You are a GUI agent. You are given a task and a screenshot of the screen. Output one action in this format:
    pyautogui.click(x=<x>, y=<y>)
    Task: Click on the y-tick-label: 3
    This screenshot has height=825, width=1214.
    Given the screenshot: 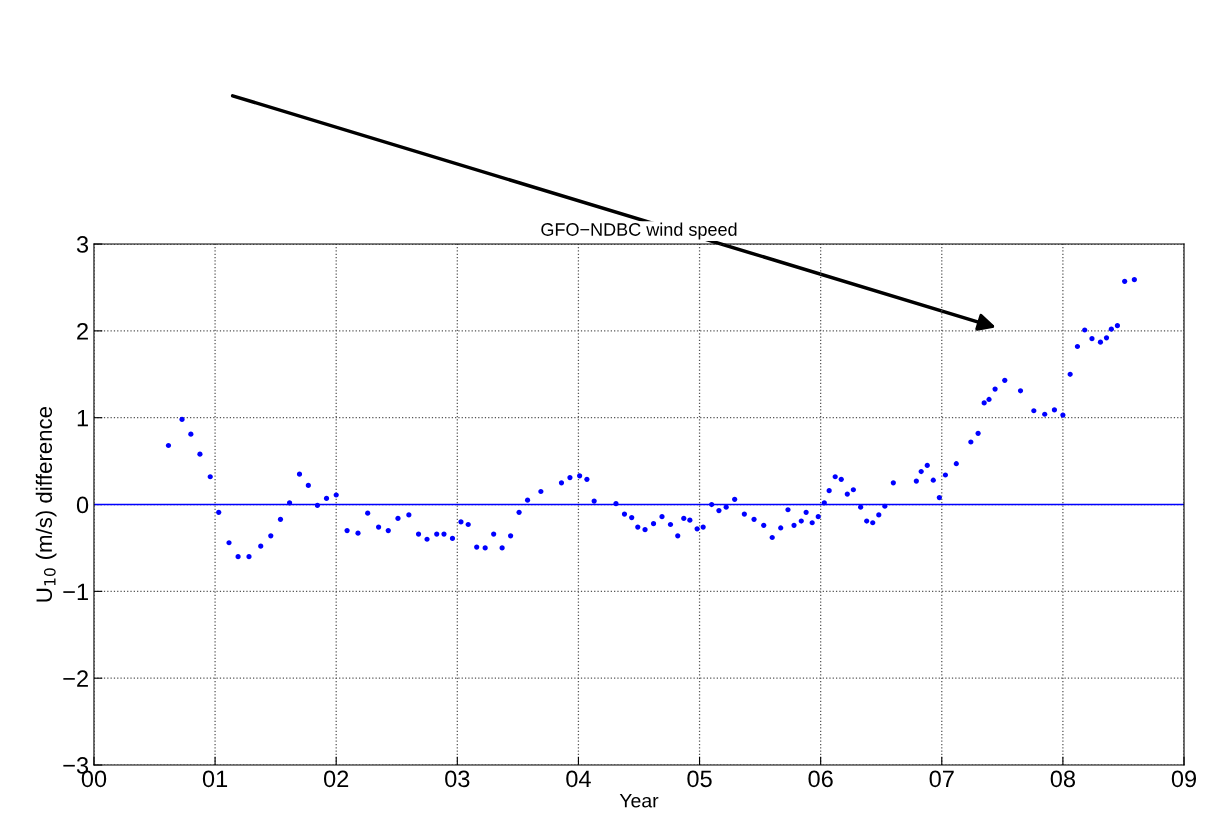 What is the action you would take?
    pyautogui.click(x=82, y=244)
    